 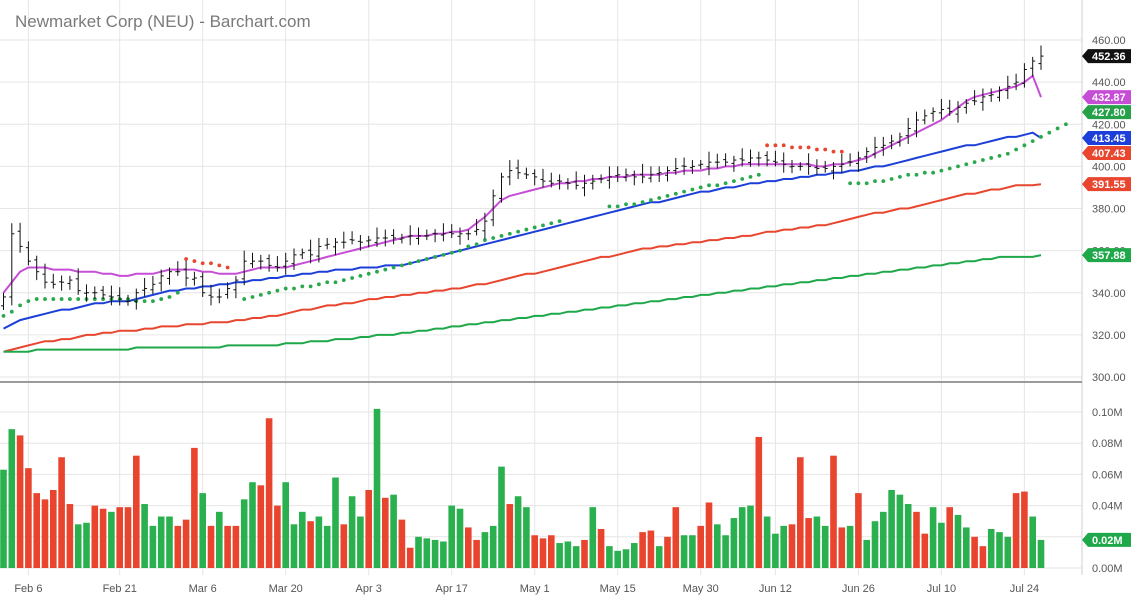 What do you see at coordinates (1109, 378) in the screenshot?
I see `price-tick-label: 300.00` at bounding box center [1109, 378].